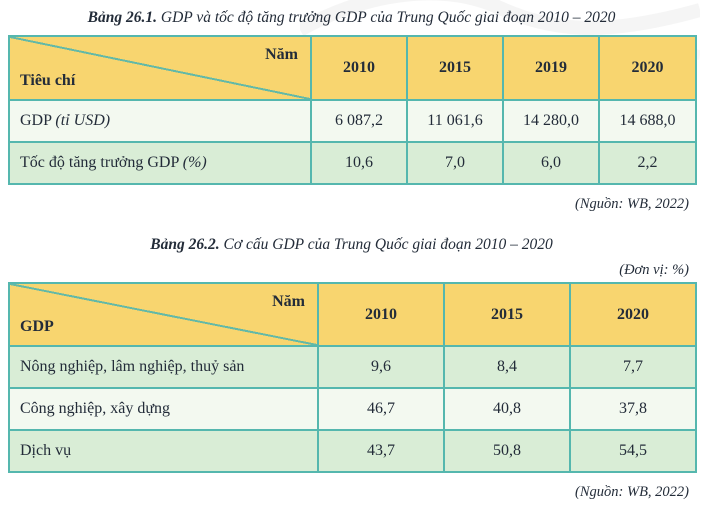 This screenshot has height=521, width=703. Describe the element at coordinates (38, 120) in the screenshot. I see `row-label-text: GDP` at that location.